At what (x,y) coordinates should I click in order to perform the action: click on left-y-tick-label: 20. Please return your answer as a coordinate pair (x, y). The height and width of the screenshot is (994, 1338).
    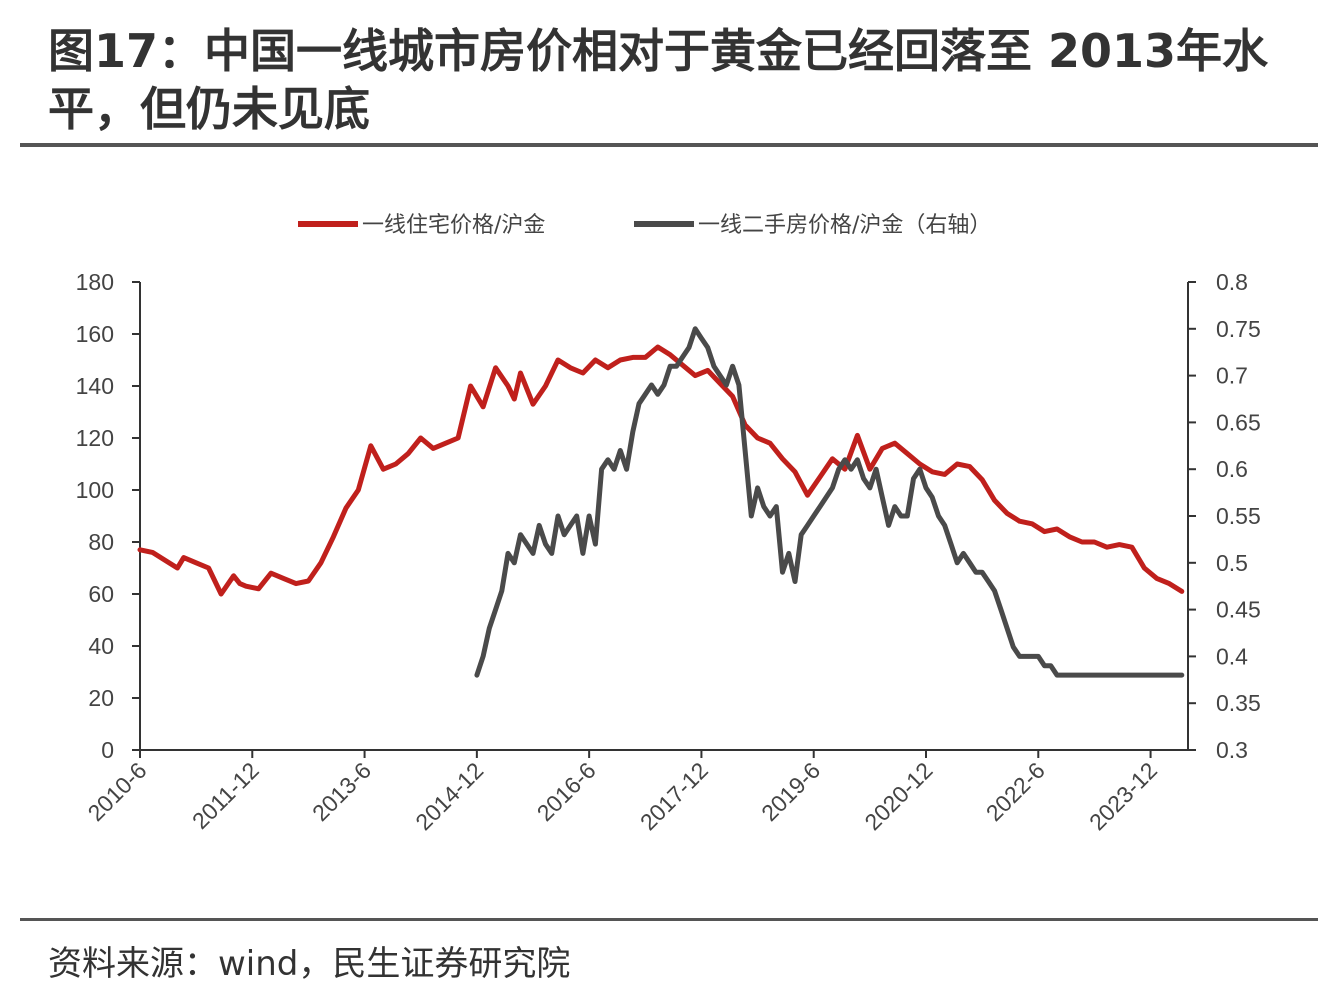
    Looking at the image, I should click on (101, 698).